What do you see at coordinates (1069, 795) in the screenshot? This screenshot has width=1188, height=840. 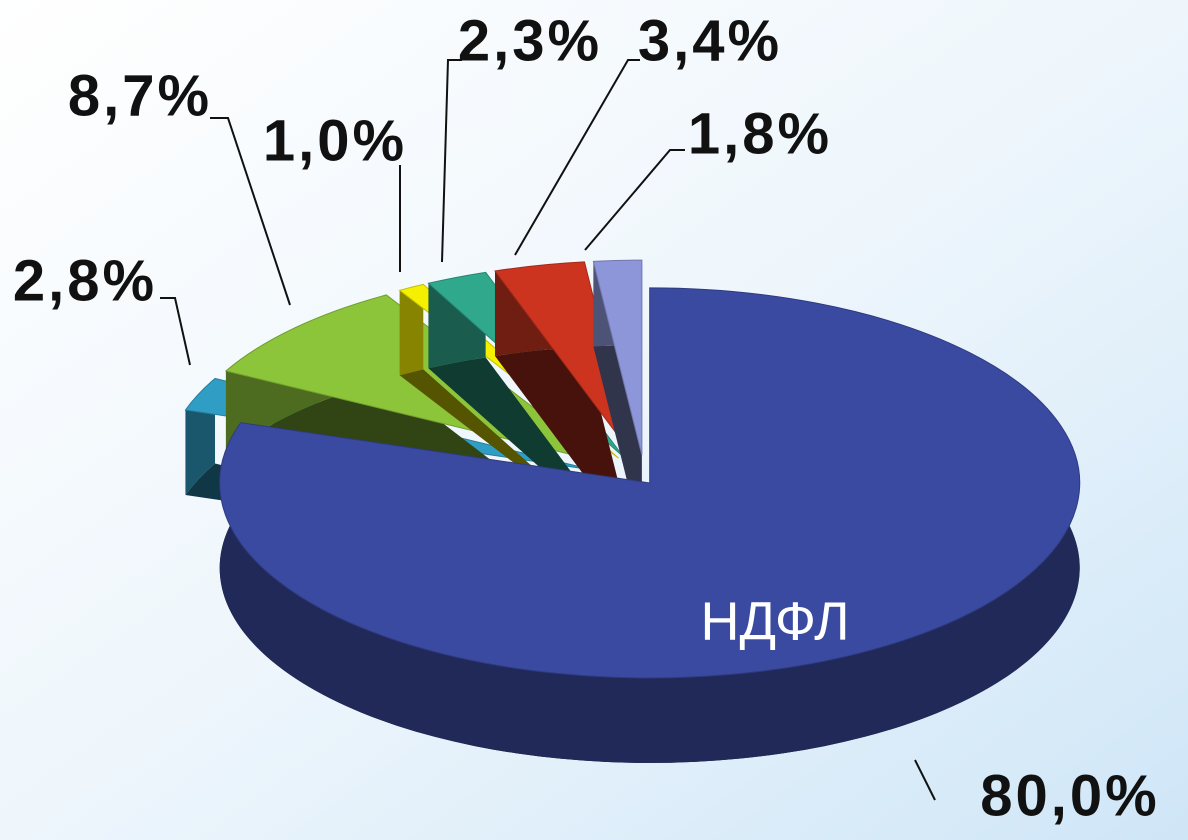 I see `data-label: 80,0%` at bounding box center [1069, 795].